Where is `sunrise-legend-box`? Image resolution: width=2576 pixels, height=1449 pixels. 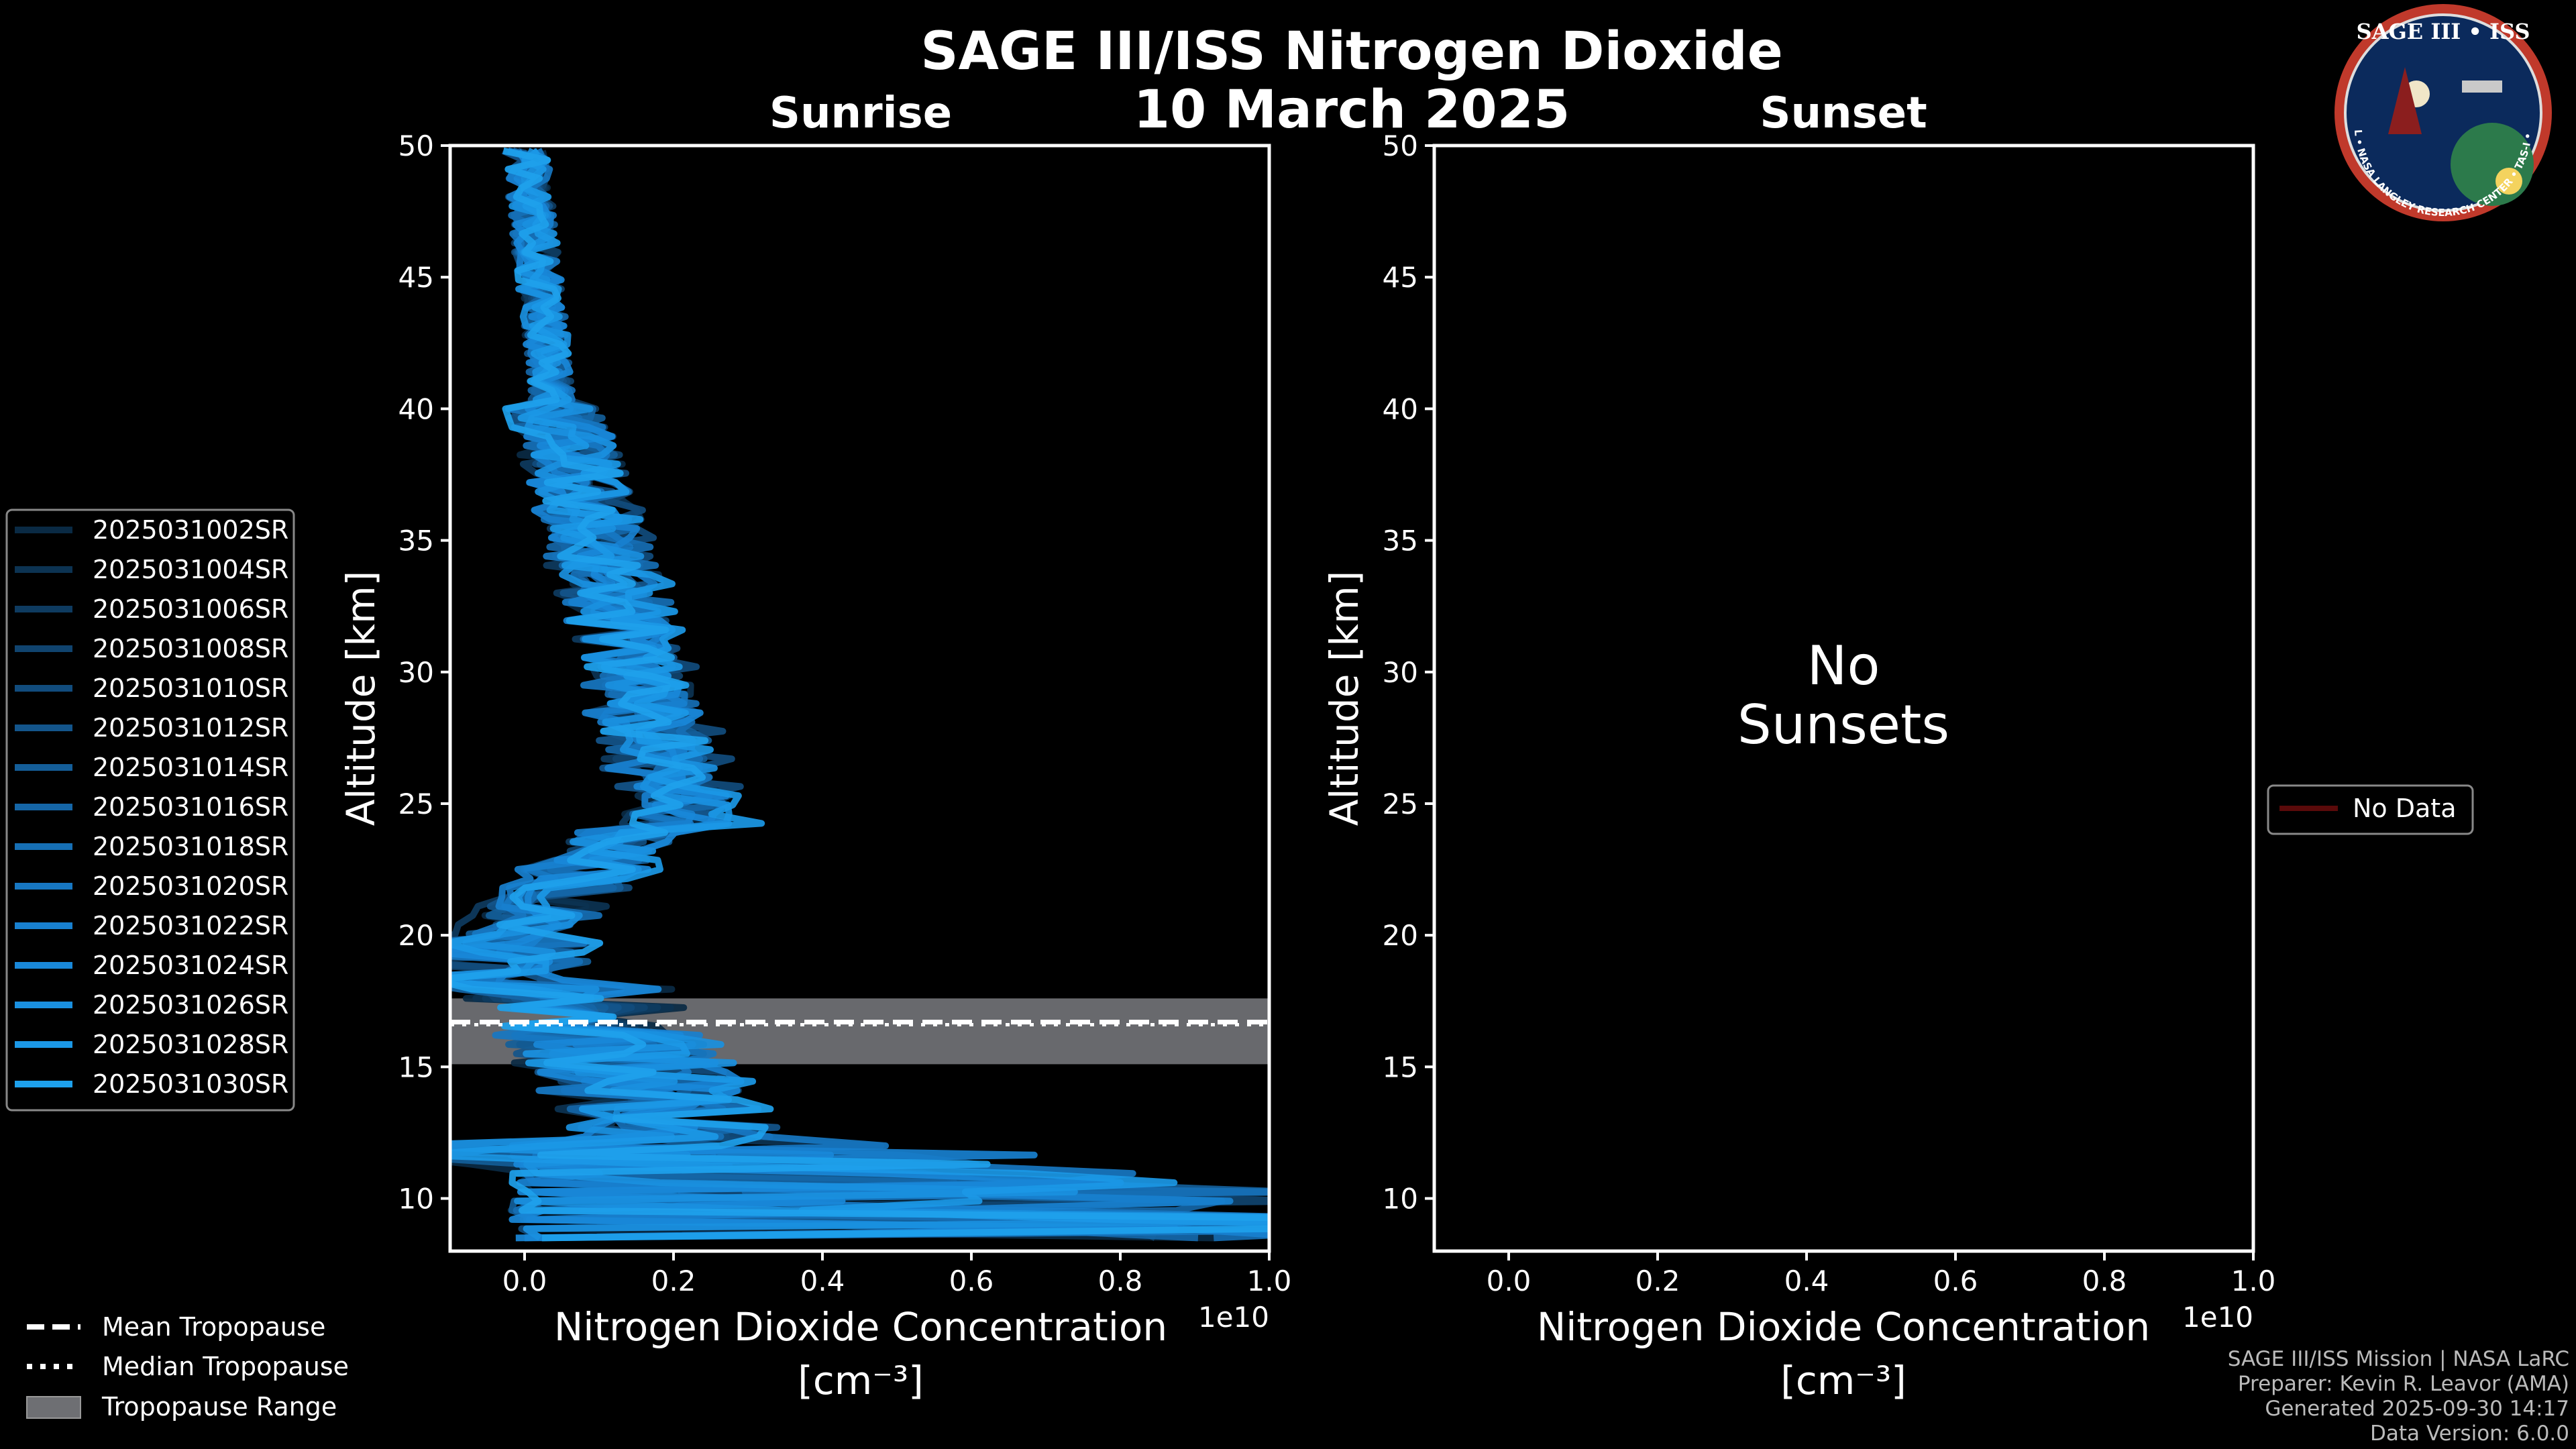 sunrise-legend-box is located at coordinates (150, 810).